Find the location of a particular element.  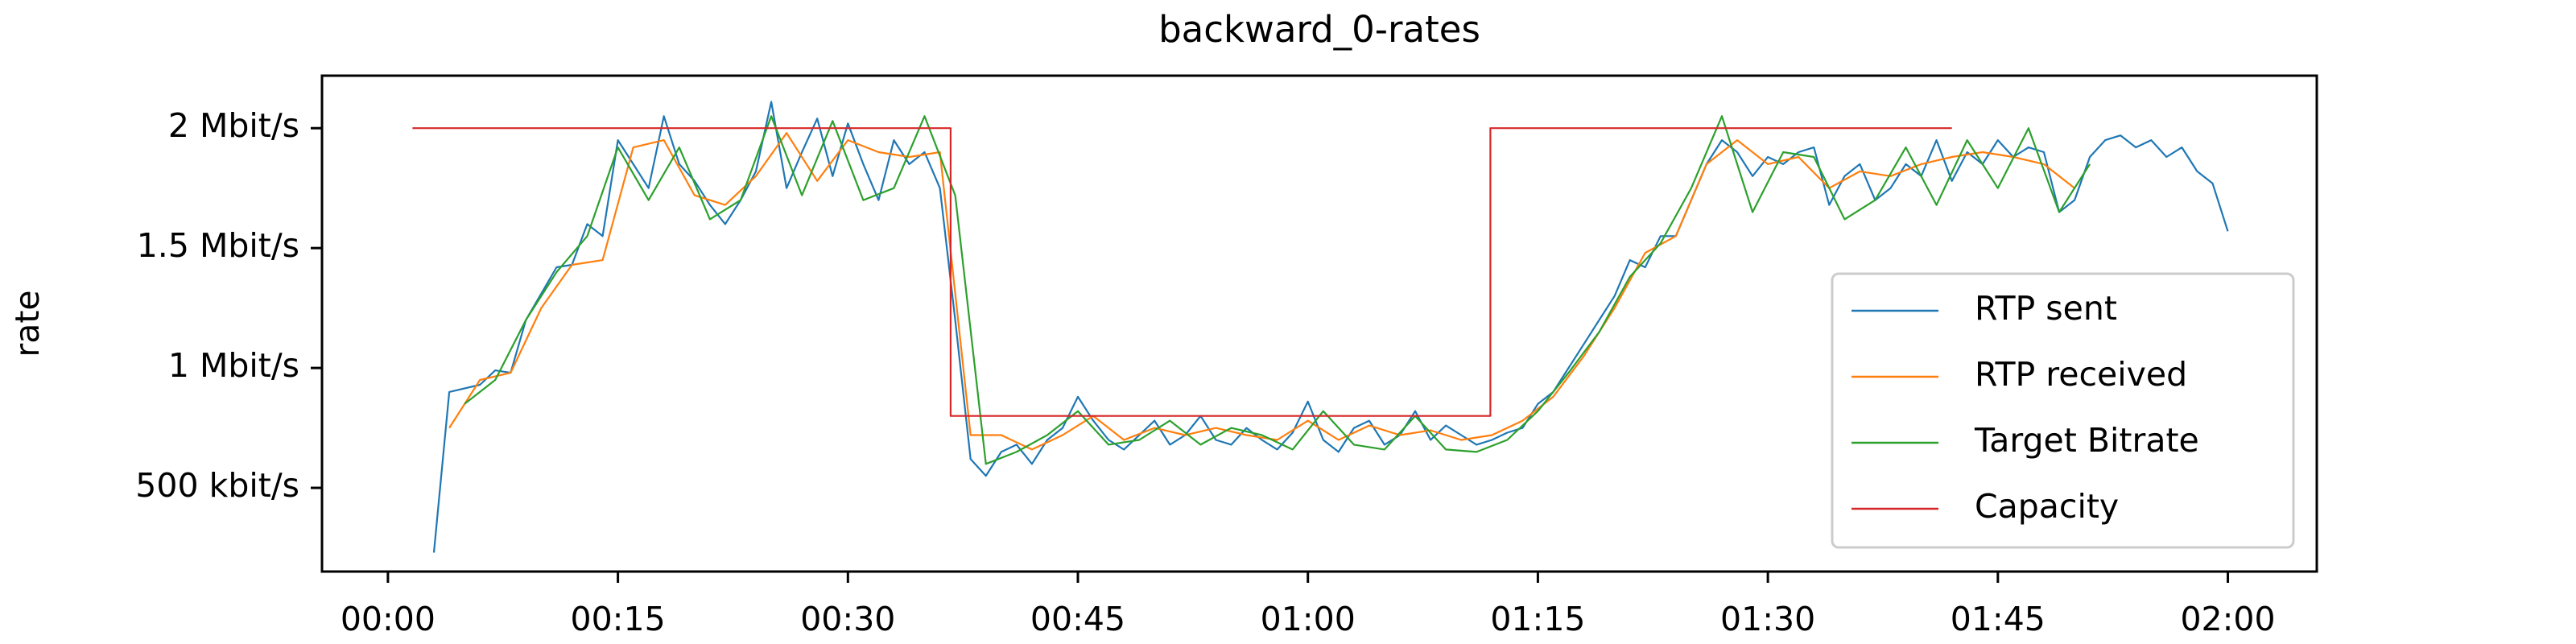

x-tick-label: 02:00 is located at coordinates (2227, 619).